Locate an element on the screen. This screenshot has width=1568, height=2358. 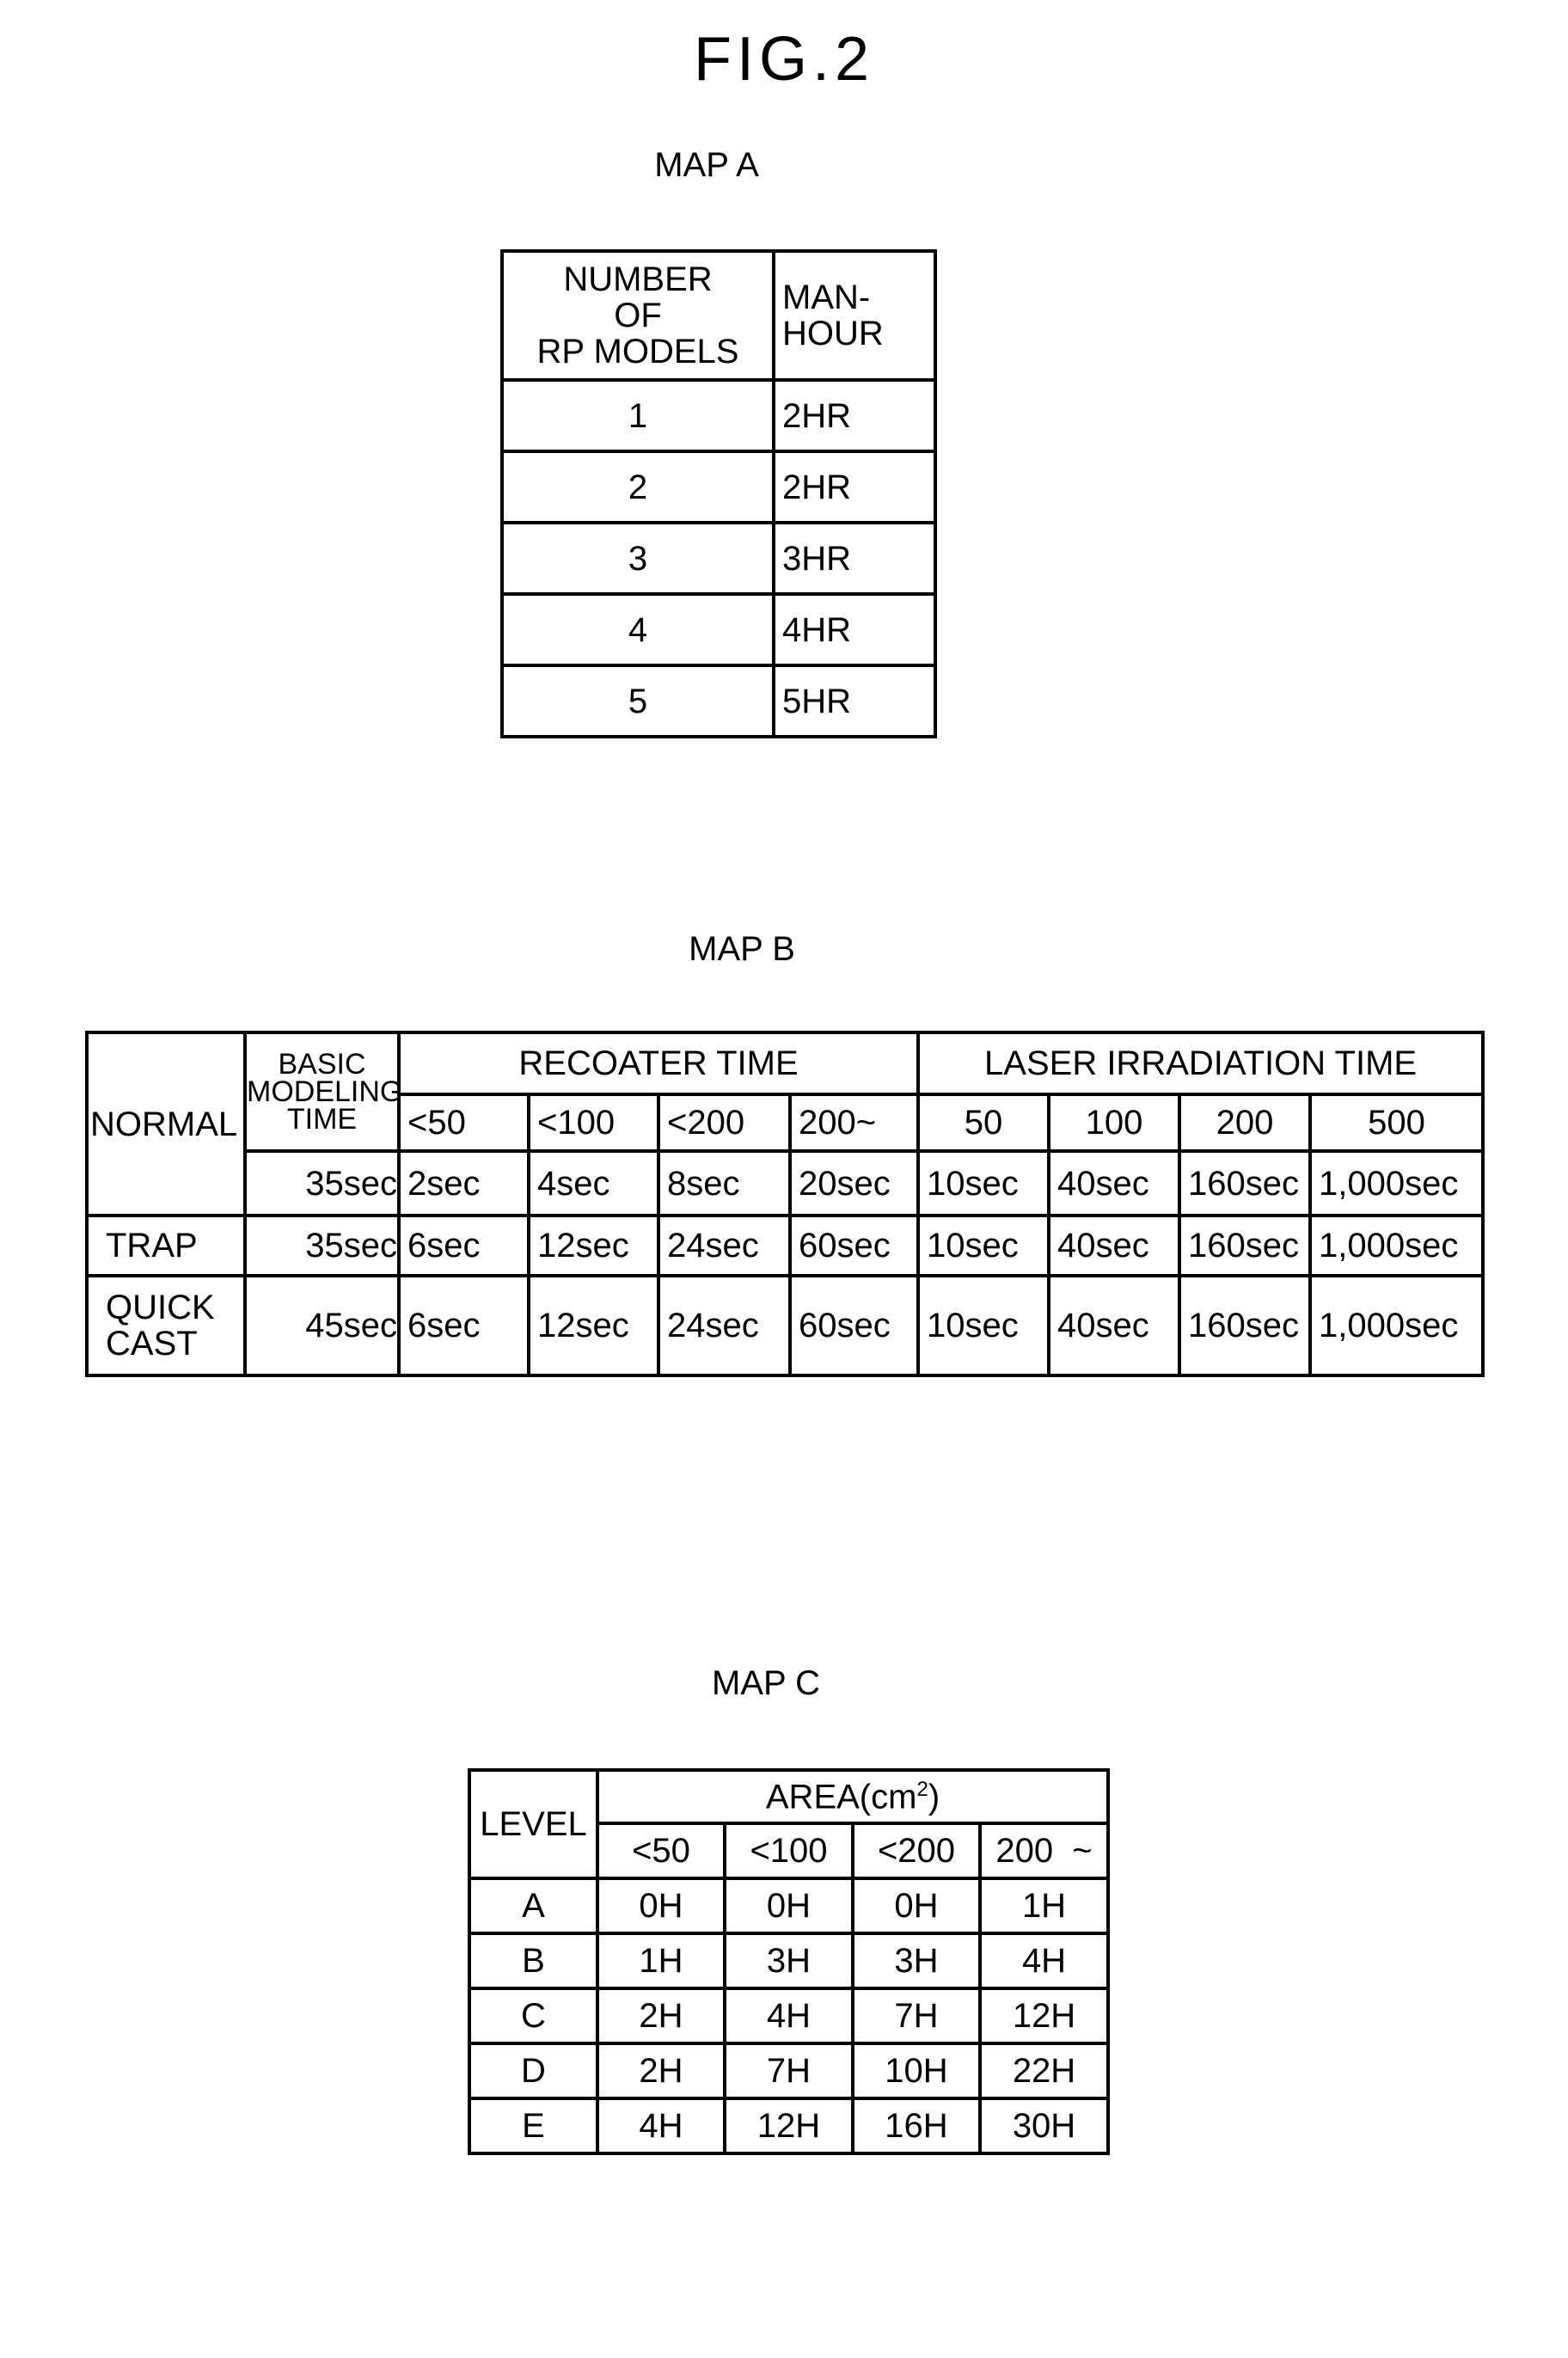
row-label-normal: NORMAL is located at coordinates (166, 1124).